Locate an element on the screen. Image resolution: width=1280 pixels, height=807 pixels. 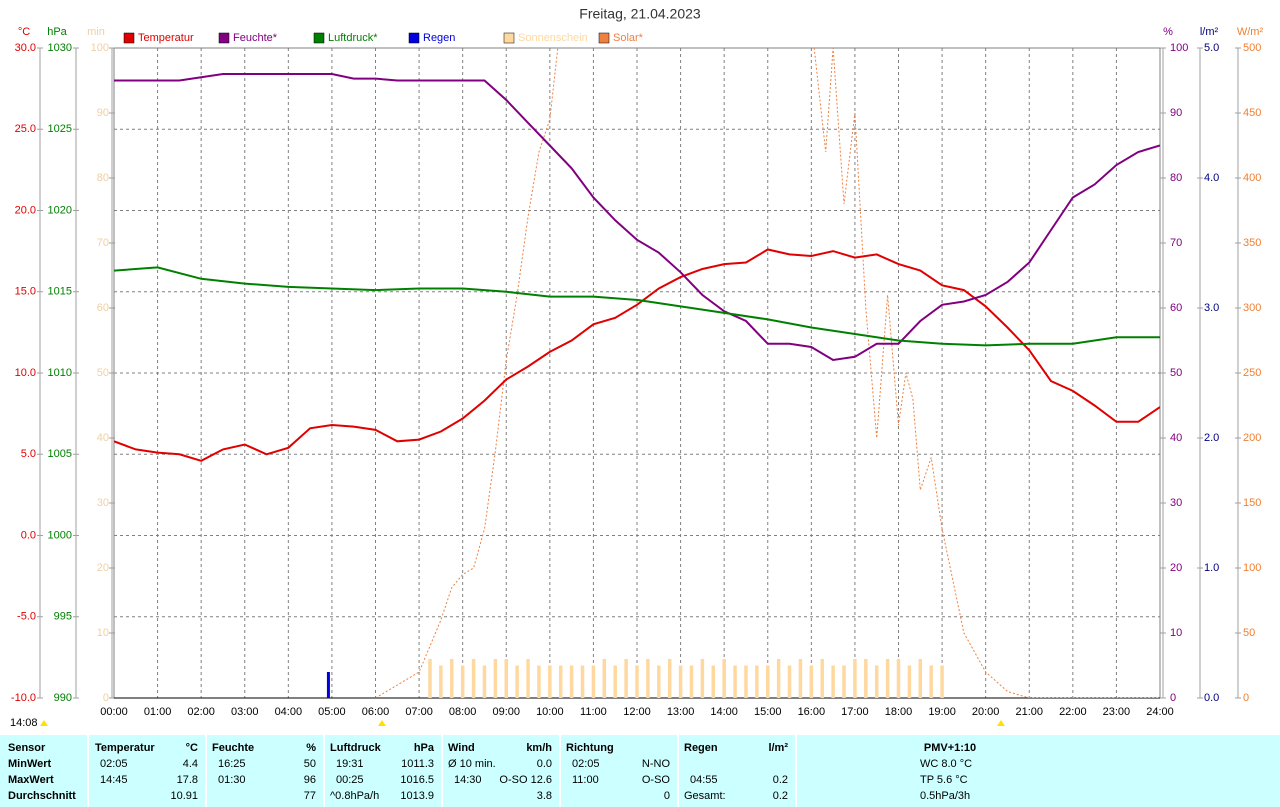
table-cell: 4.4 is located at coordinates (190, 764).